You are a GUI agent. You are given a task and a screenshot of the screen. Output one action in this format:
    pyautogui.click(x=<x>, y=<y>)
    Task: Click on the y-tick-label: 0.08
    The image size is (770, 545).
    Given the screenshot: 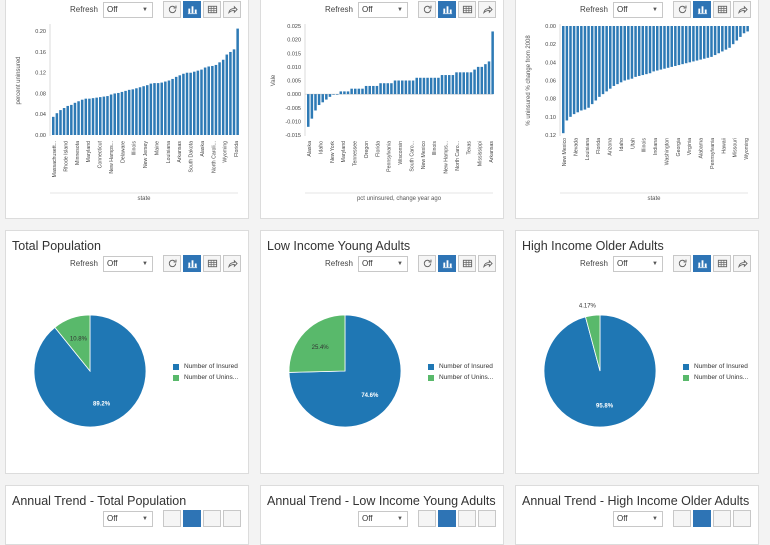 What is the action you would take?
    pyautogui.click(x=40, y=94)
    